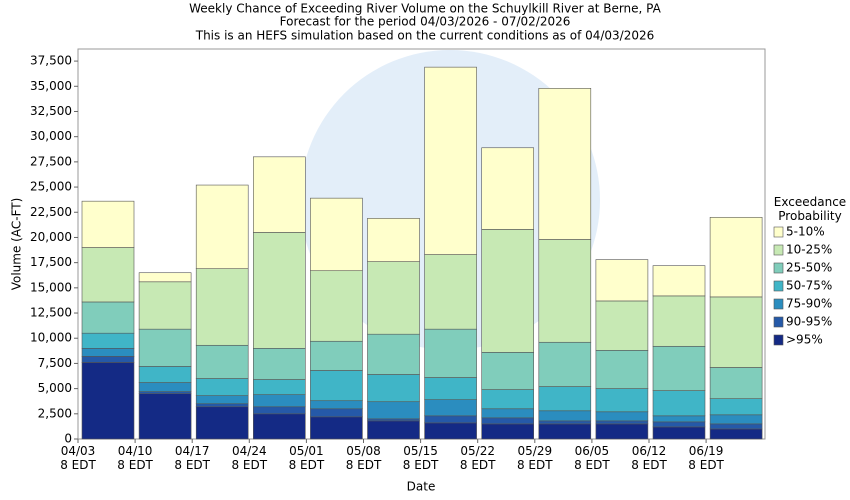 The width and height of the screenshot is (850, 500). What do you see at coordinates (51, 61) in the screenshot?
I see `y-tick-label: 37,500` at bounding box center [51, 61].